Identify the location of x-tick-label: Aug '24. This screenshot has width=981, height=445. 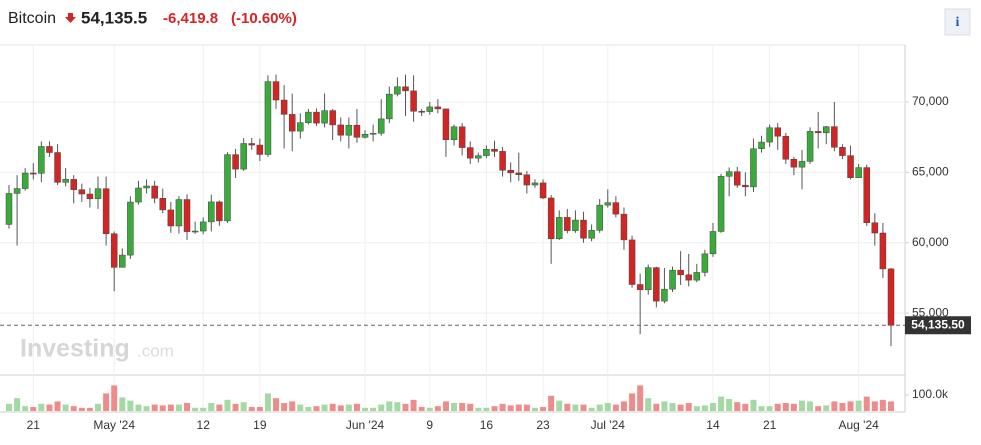
(858, 425).